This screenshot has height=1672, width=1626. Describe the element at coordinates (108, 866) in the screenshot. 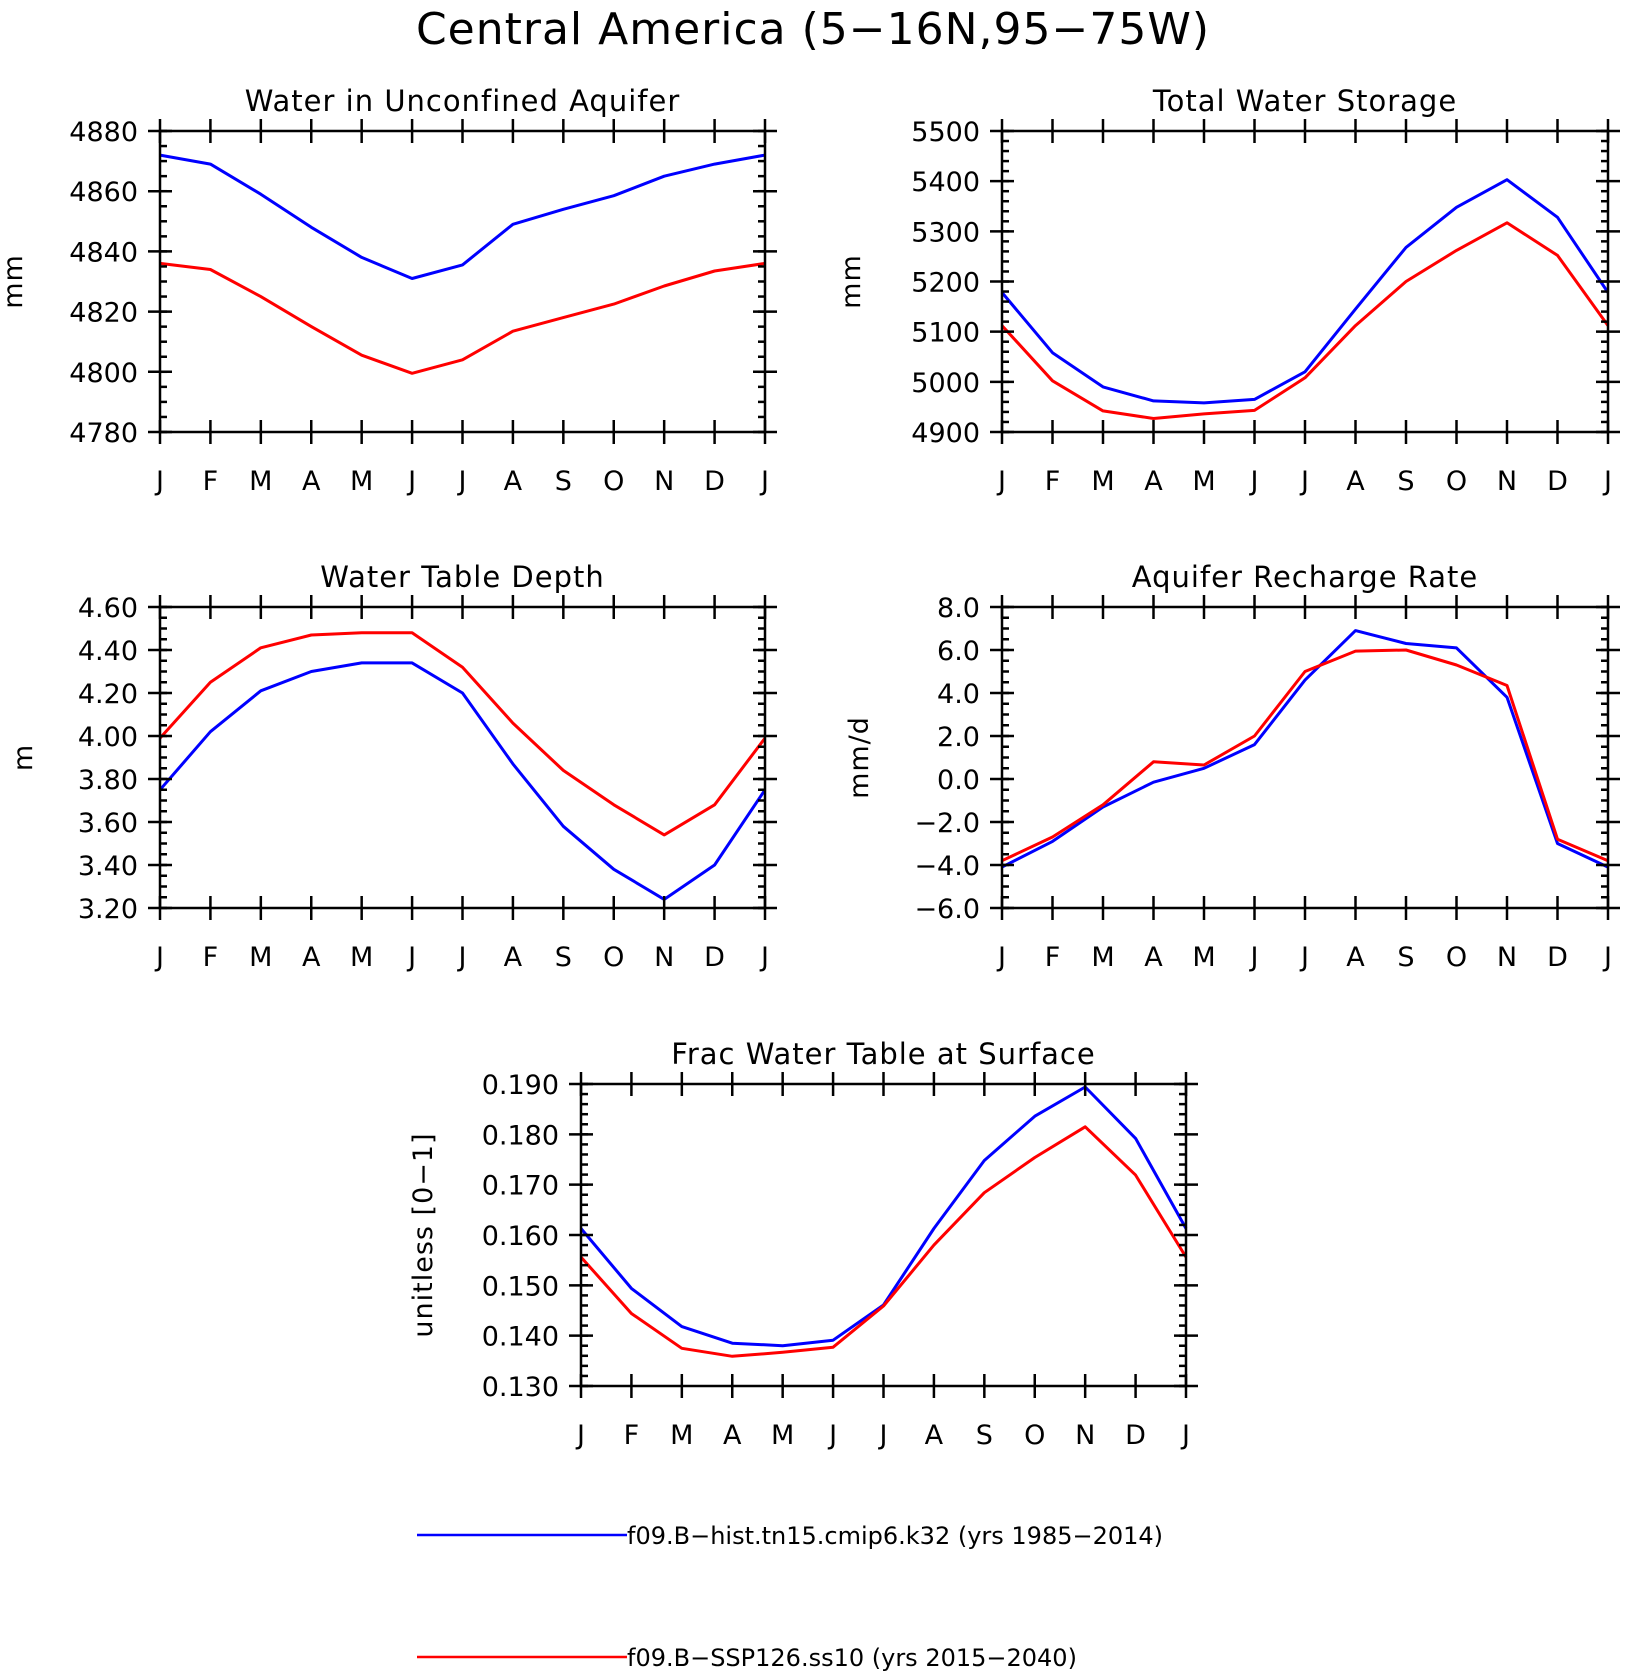

I see `y-tick-label: 3.40` at that location.